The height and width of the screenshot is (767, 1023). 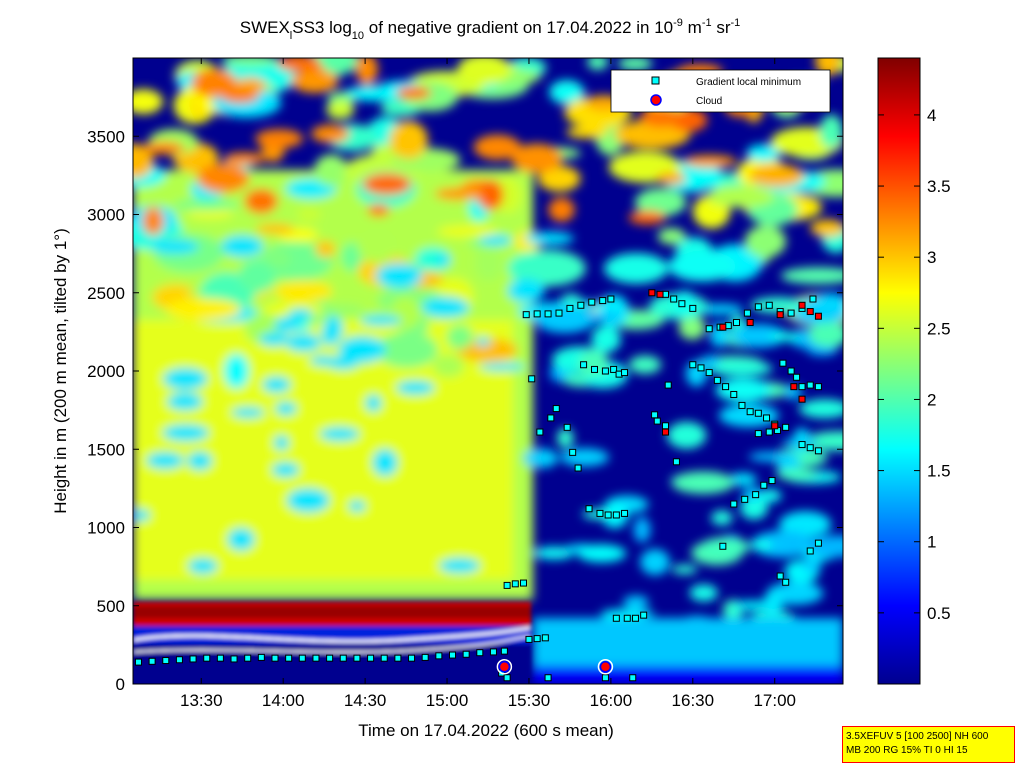 What do you see at coordinates (939, 186) in the screenshot?
I see `colorbar-tick-label: 3.5` at bounding box center [939, 186].